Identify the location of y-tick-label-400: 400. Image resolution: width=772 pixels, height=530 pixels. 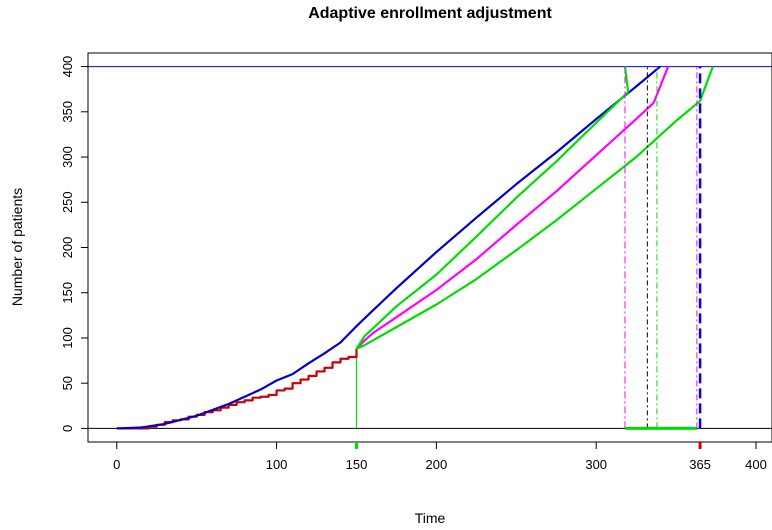
(67, 67).